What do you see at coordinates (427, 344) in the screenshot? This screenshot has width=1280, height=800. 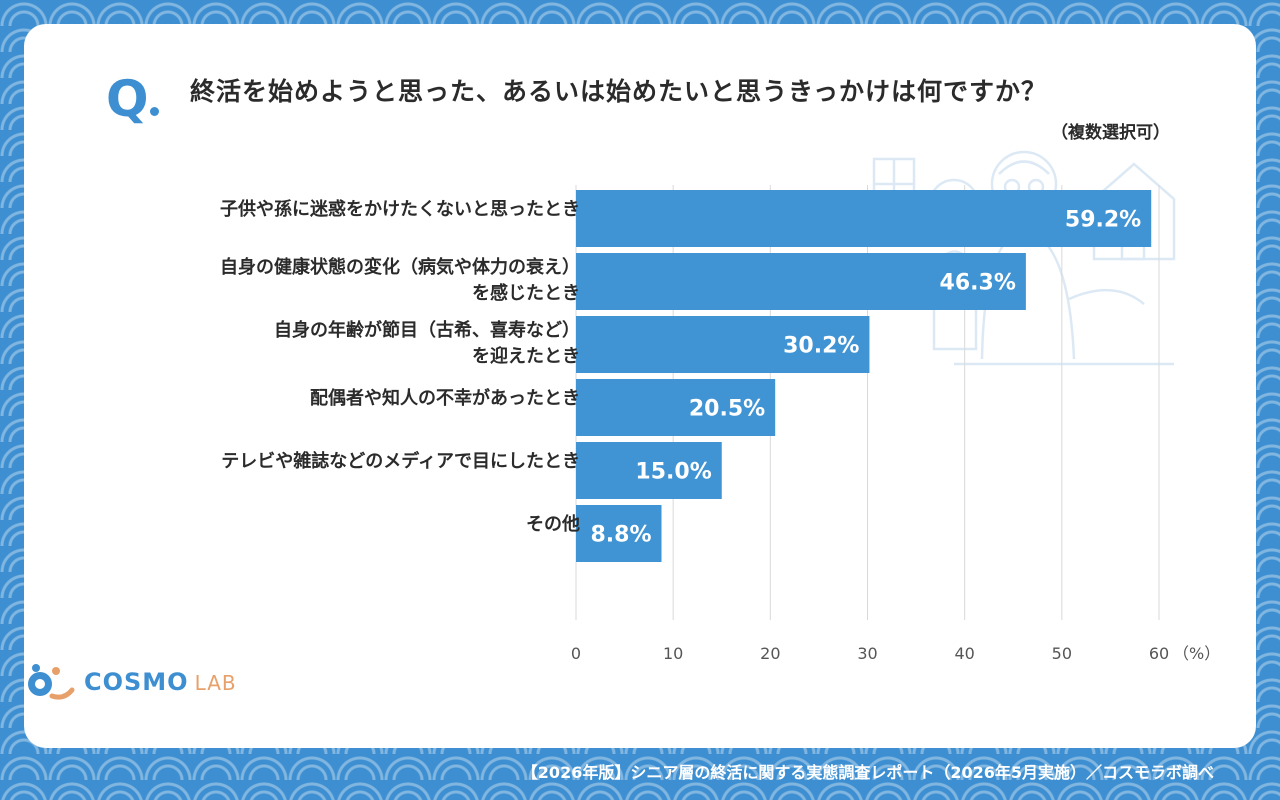 I see `category-label: 自身の年齢が節目（古希、喜寿など） を迎えたとき` at bounding box center [427, 344].